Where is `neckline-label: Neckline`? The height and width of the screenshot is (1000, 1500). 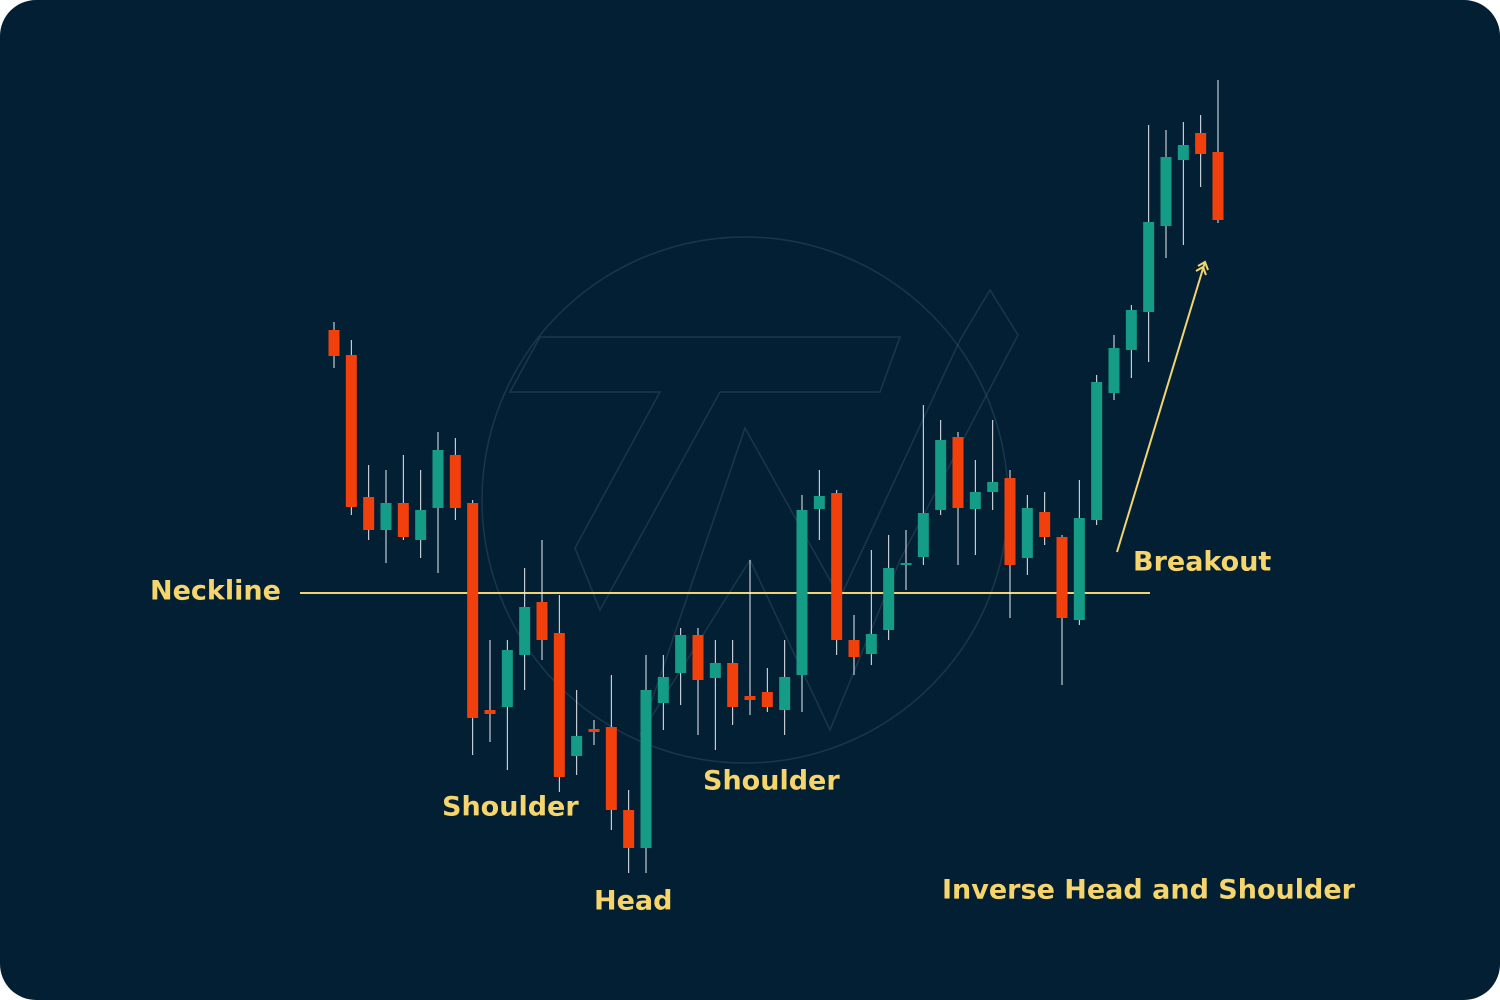 neckline-label: Neckline is located at coordinates (215, 591).